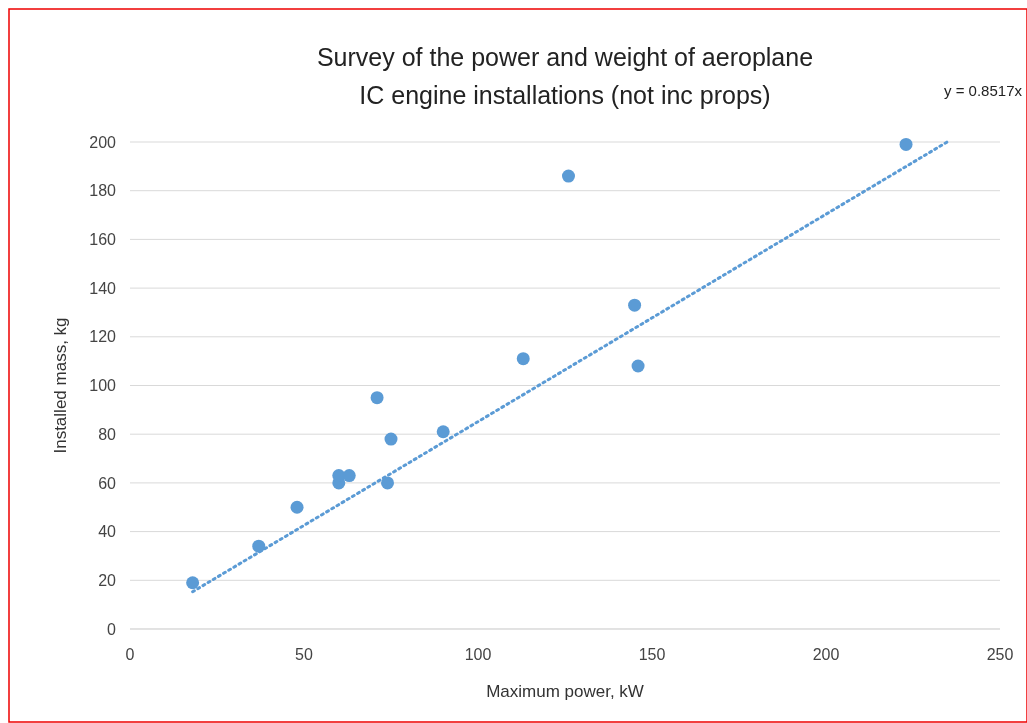  Describe the element at coordinates (112, 629) in the screenshot. I see `y-tick-label: 0` at that location.